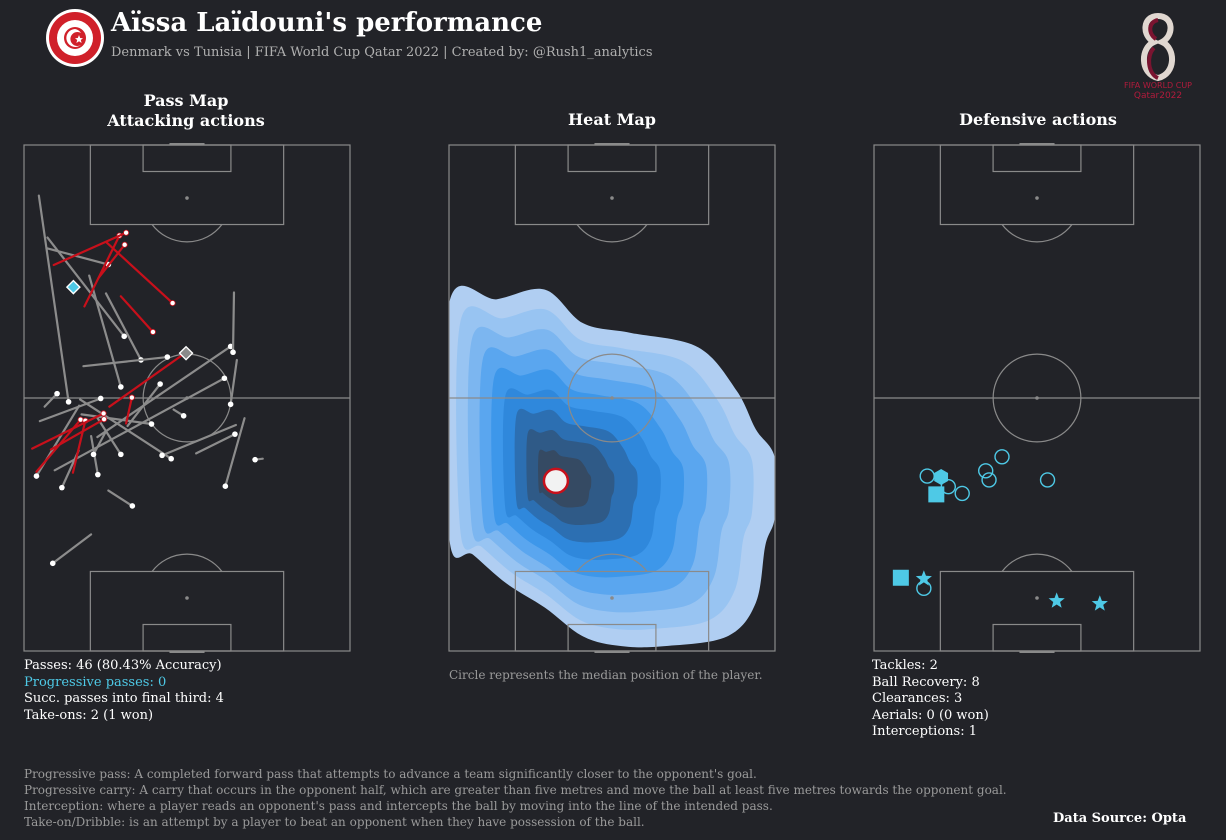 This screenshot has height=840, width=1226. I want to click on take-ons-stat: Take-ons: 2 (1 won), so click(89, 715).